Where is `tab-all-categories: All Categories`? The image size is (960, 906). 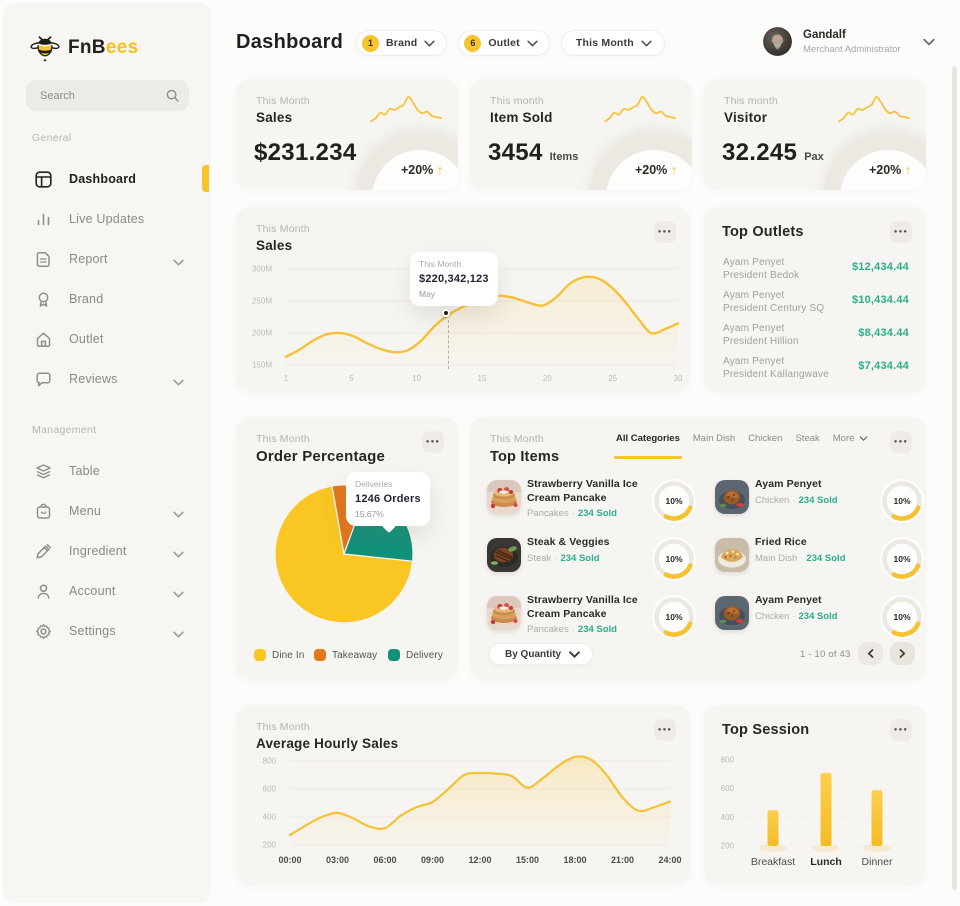
tab-all-categories: All Categories is located at coordinates (648, 446).